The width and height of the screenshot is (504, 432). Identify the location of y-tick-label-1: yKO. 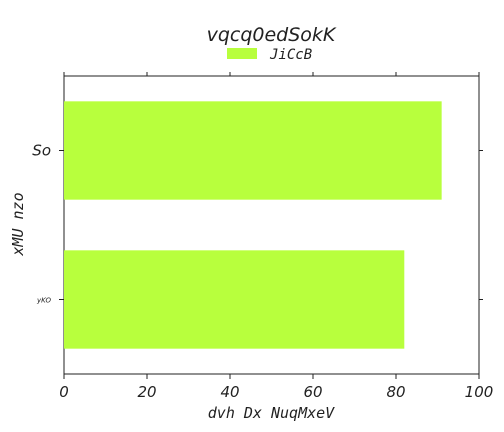
(44, 301).